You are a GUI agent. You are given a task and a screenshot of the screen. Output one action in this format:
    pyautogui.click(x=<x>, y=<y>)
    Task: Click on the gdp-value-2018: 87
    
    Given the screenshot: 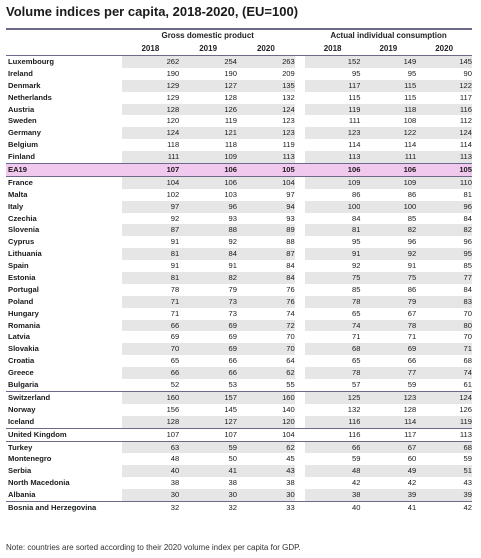 What is the action you would take?
    pyautogui.click(x=150, y=230)
    